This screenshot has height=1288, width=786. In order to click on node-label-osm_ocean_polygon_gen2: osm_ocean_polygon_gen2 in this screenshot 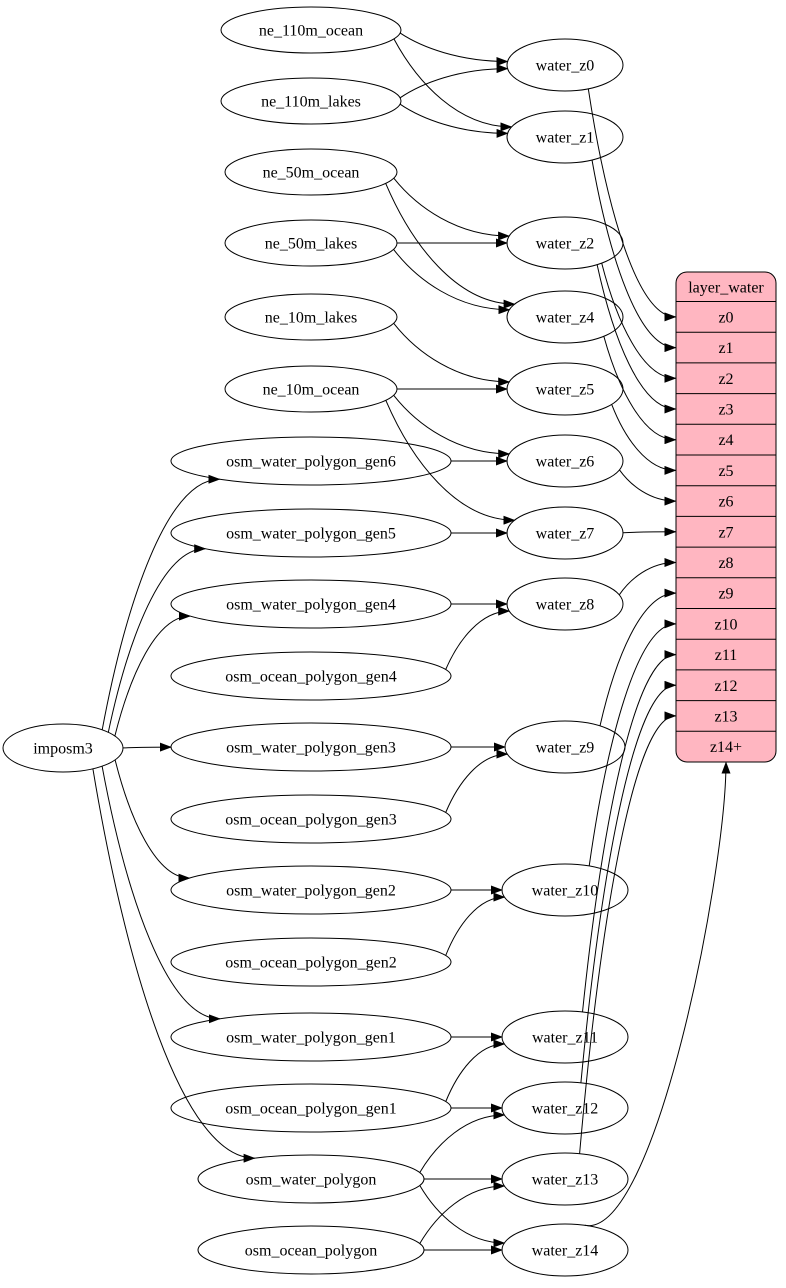, I will do `click(311, 963)`.